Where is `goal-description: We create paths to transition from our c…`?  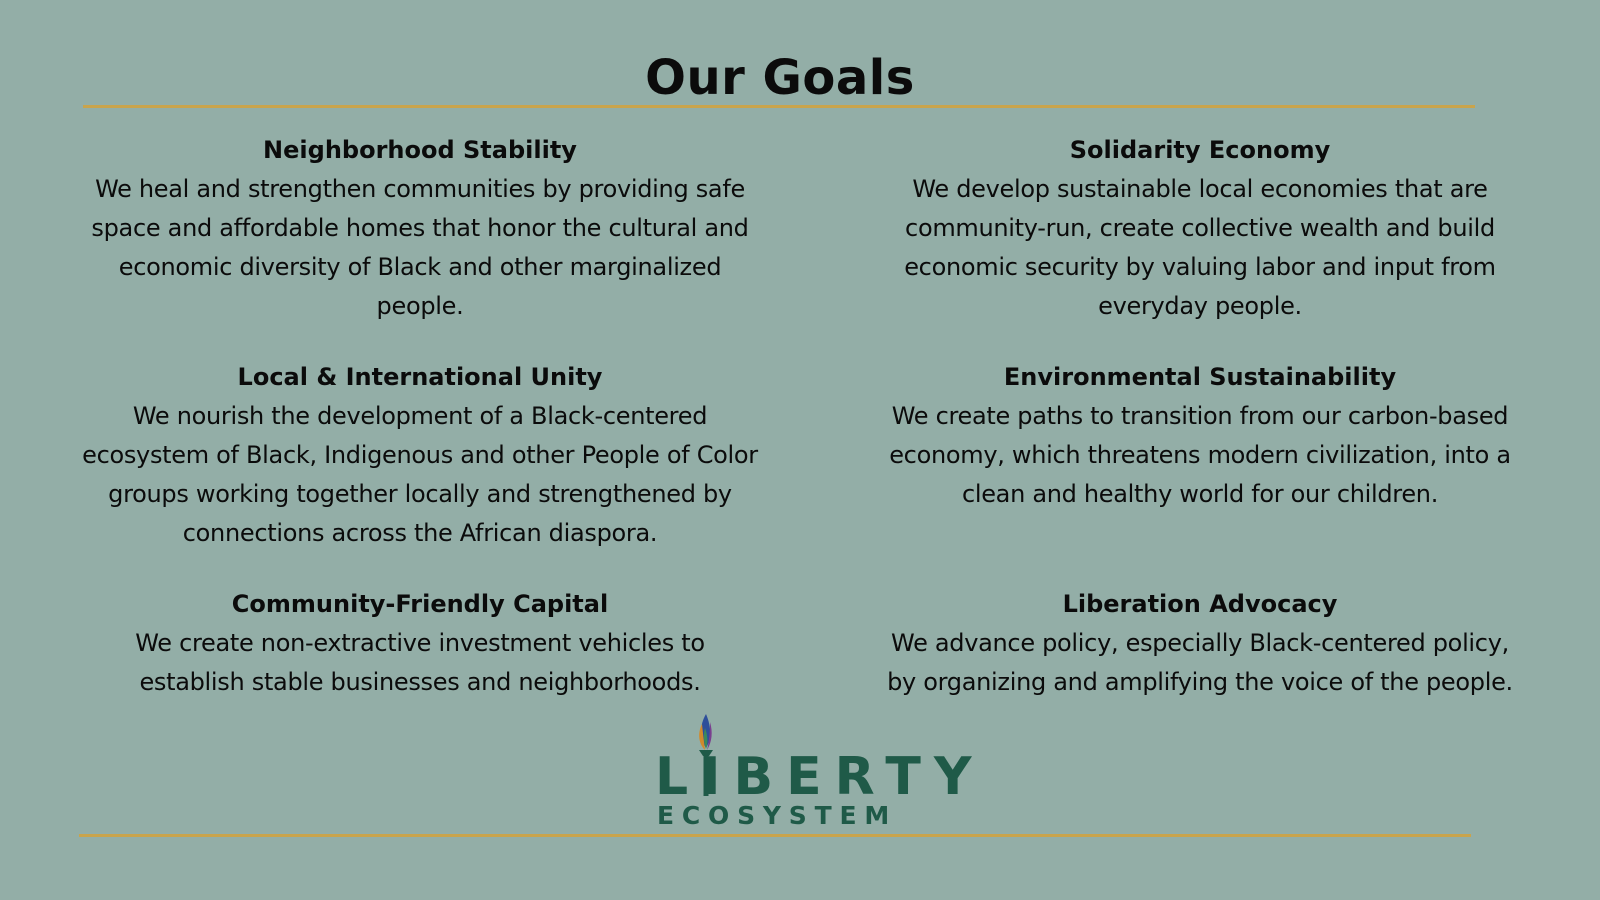
goal-description: We create paths to transition from our c… is located at coordinates (1200, 455).